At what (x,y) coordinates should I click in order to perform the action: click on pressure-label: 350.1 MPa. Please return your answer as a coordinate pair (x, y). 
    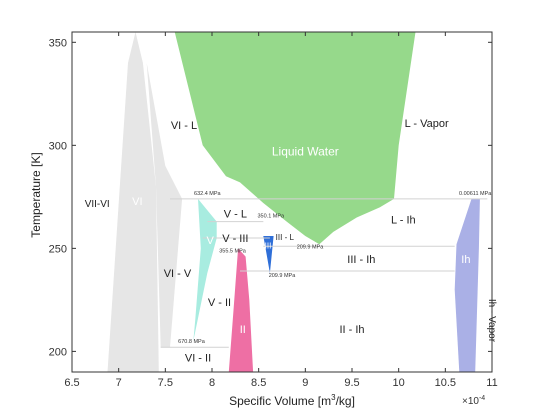
    Looking at the image, I should click on (271, 216).